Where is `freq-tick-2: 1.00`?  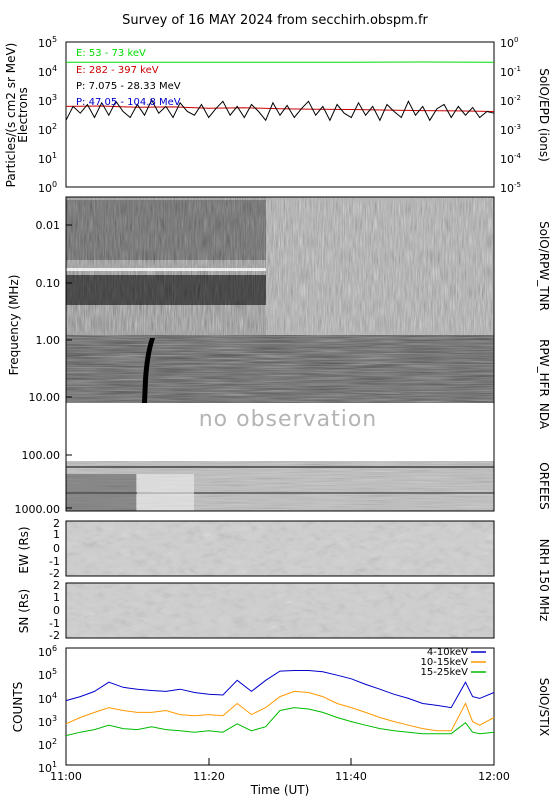 freq-tick-2: 1.00 is located at coordinates (48, 340).